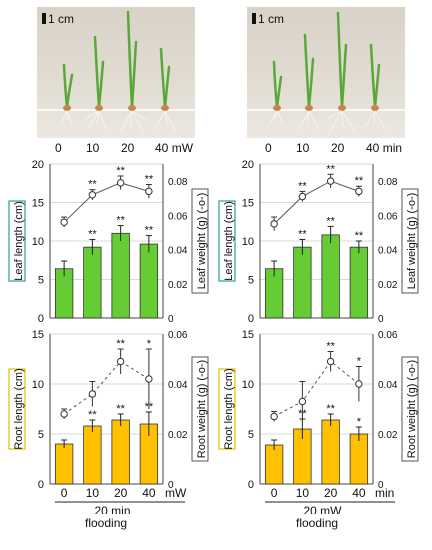 The width and height of the screenshot is (432, 550). Describe the element at coordinates (174, 148) in the screenshot. I see `dose-label-a3: 40 mW` at that location.